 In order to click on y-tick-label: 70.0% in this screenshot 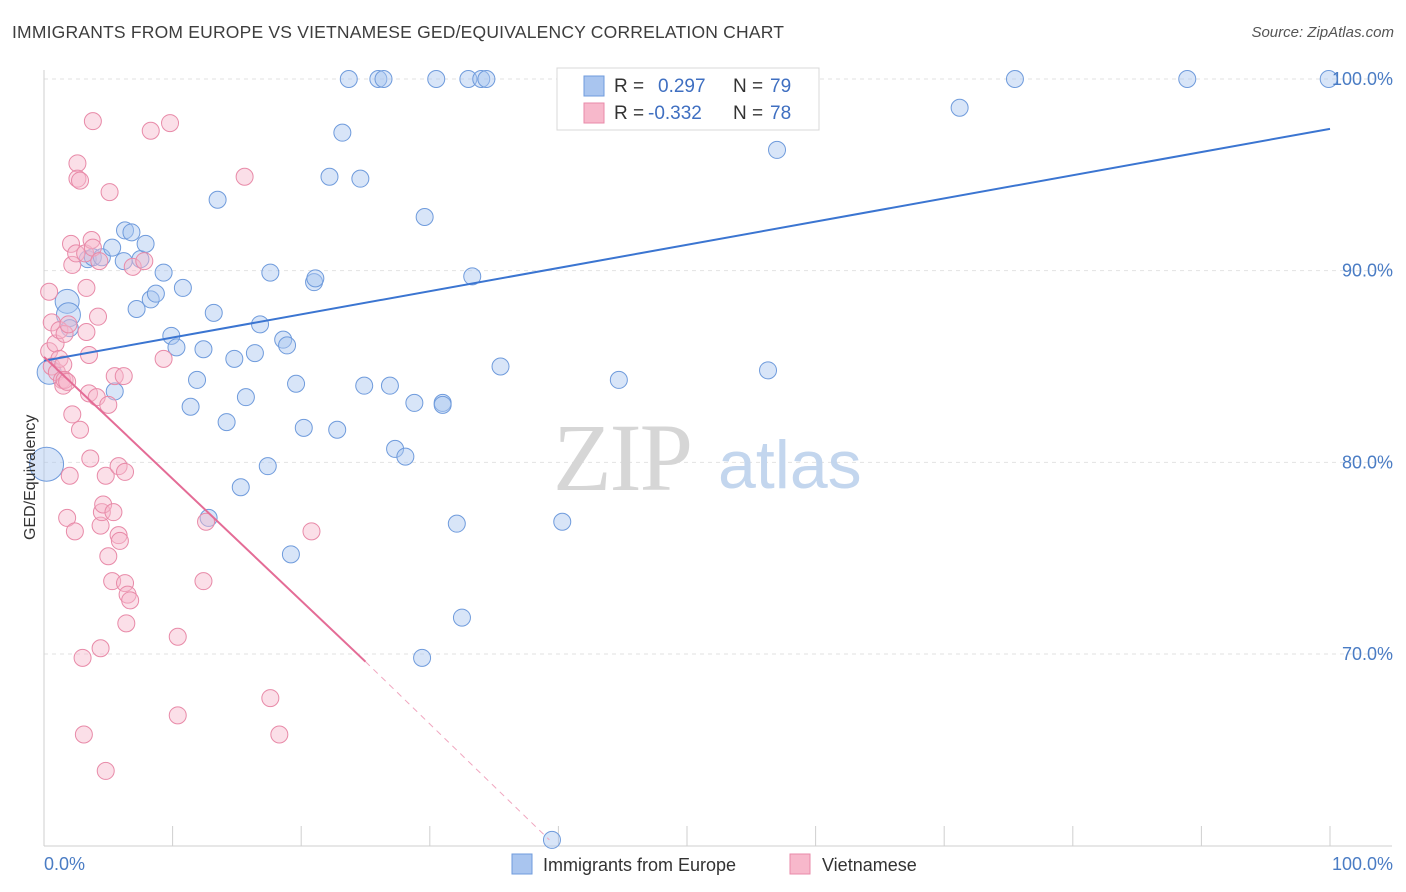, I will do `click(1367, 654)`.